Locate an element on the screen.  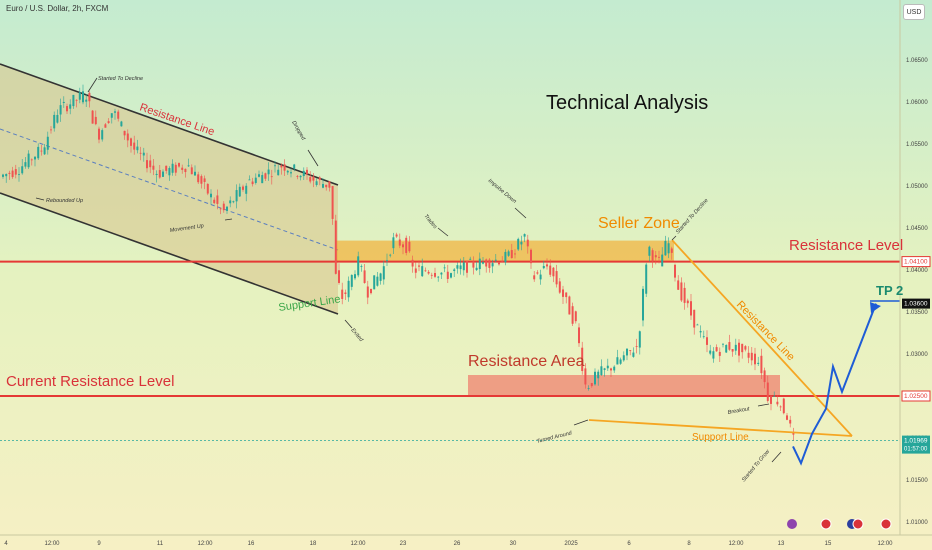
triangle-resistance-label: Resistance Line is located at coordinates (765, 331).